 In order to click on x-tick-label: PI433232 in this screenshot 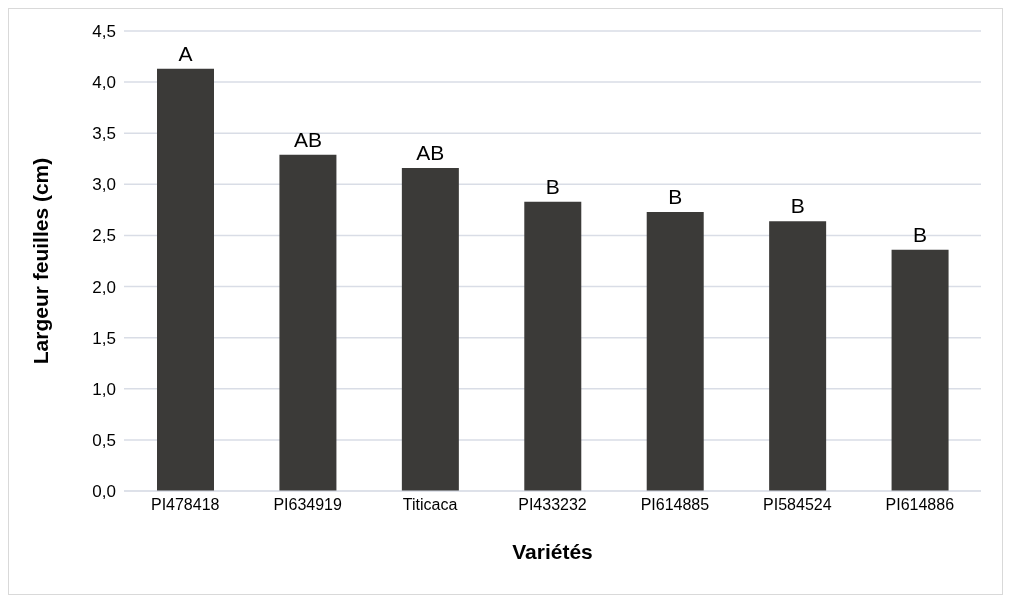, I will do `click(552, 505)`.